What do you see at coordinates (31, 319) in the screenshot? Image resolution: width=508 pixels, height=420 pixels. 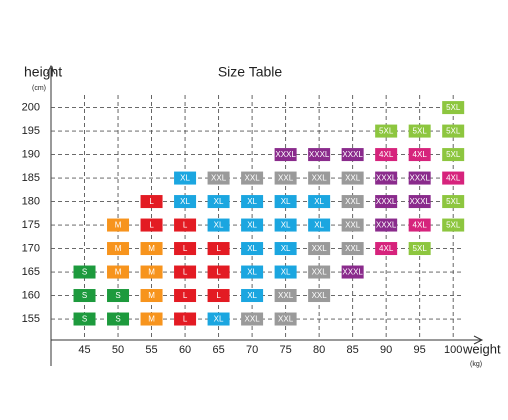 I see `y-tick-label: 155` at bounding box center [31, 319].